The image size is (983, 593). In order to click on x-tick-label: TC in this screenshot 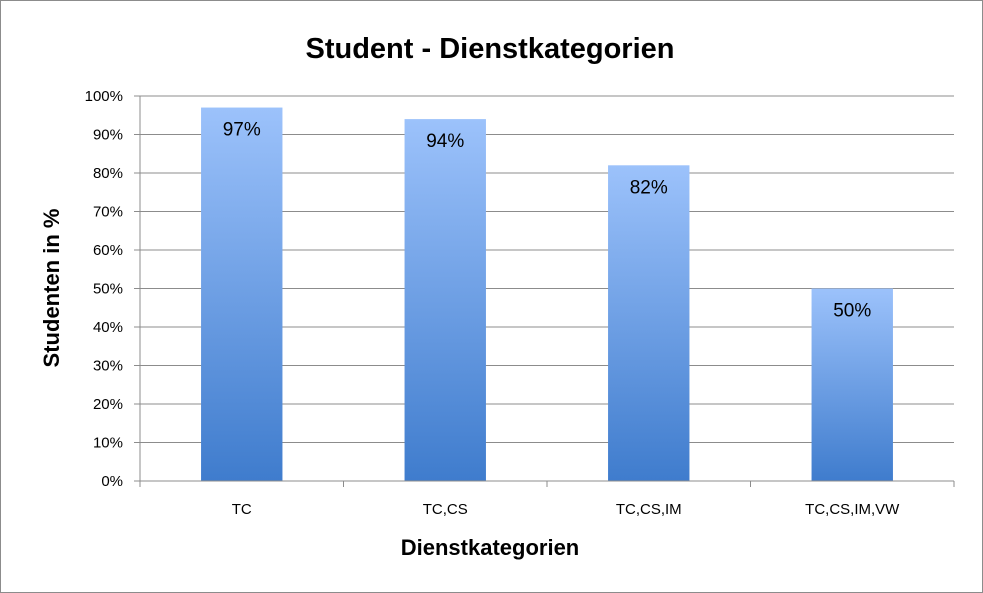, I will do `click(242, 509)`.